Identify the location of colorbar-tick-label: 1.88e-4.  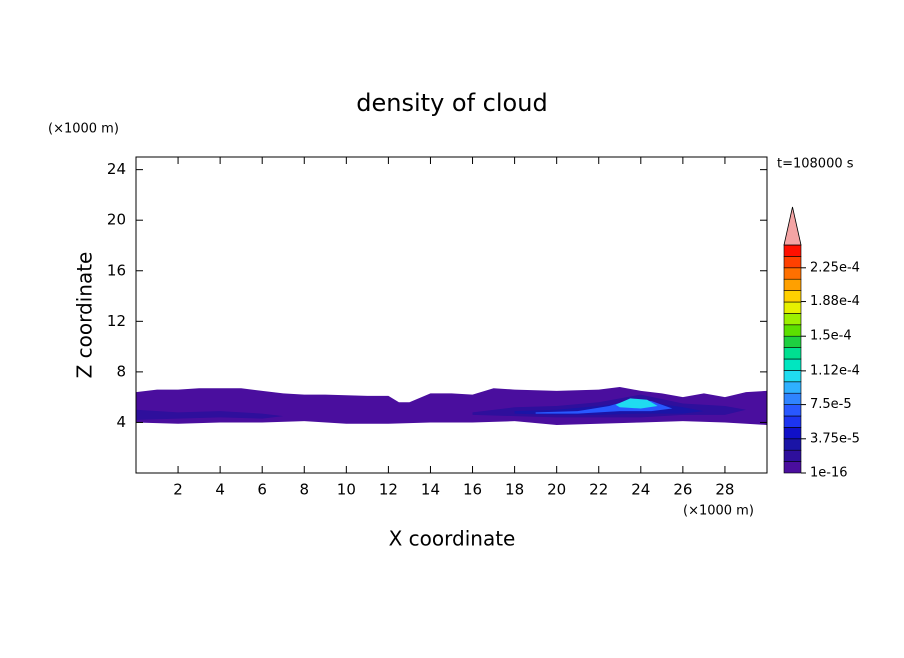
(835, 301).